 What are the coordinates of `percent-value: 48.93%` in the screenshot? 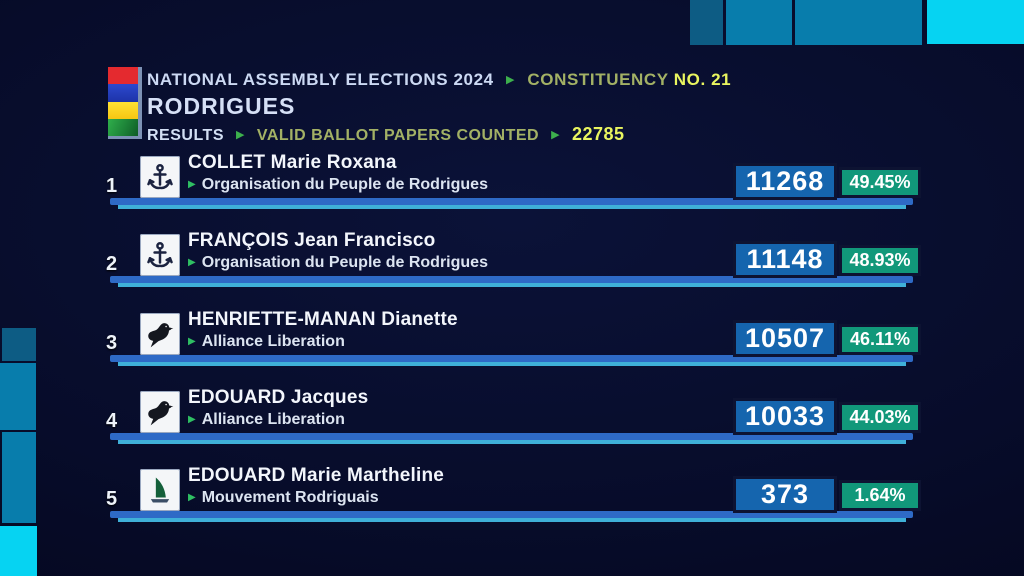 It's located at (880, 261).